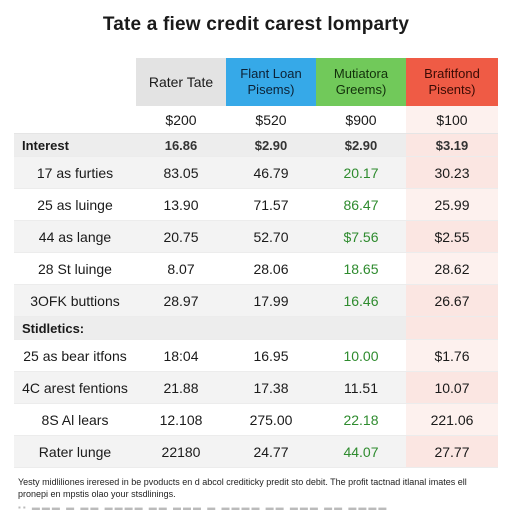 The height and width of the screenshot is (512, 512). What do you see at coordinates (75, 355) in the screenshot?
I see `row-label: 25 as bear itfons` at bounding box center [75, 355].